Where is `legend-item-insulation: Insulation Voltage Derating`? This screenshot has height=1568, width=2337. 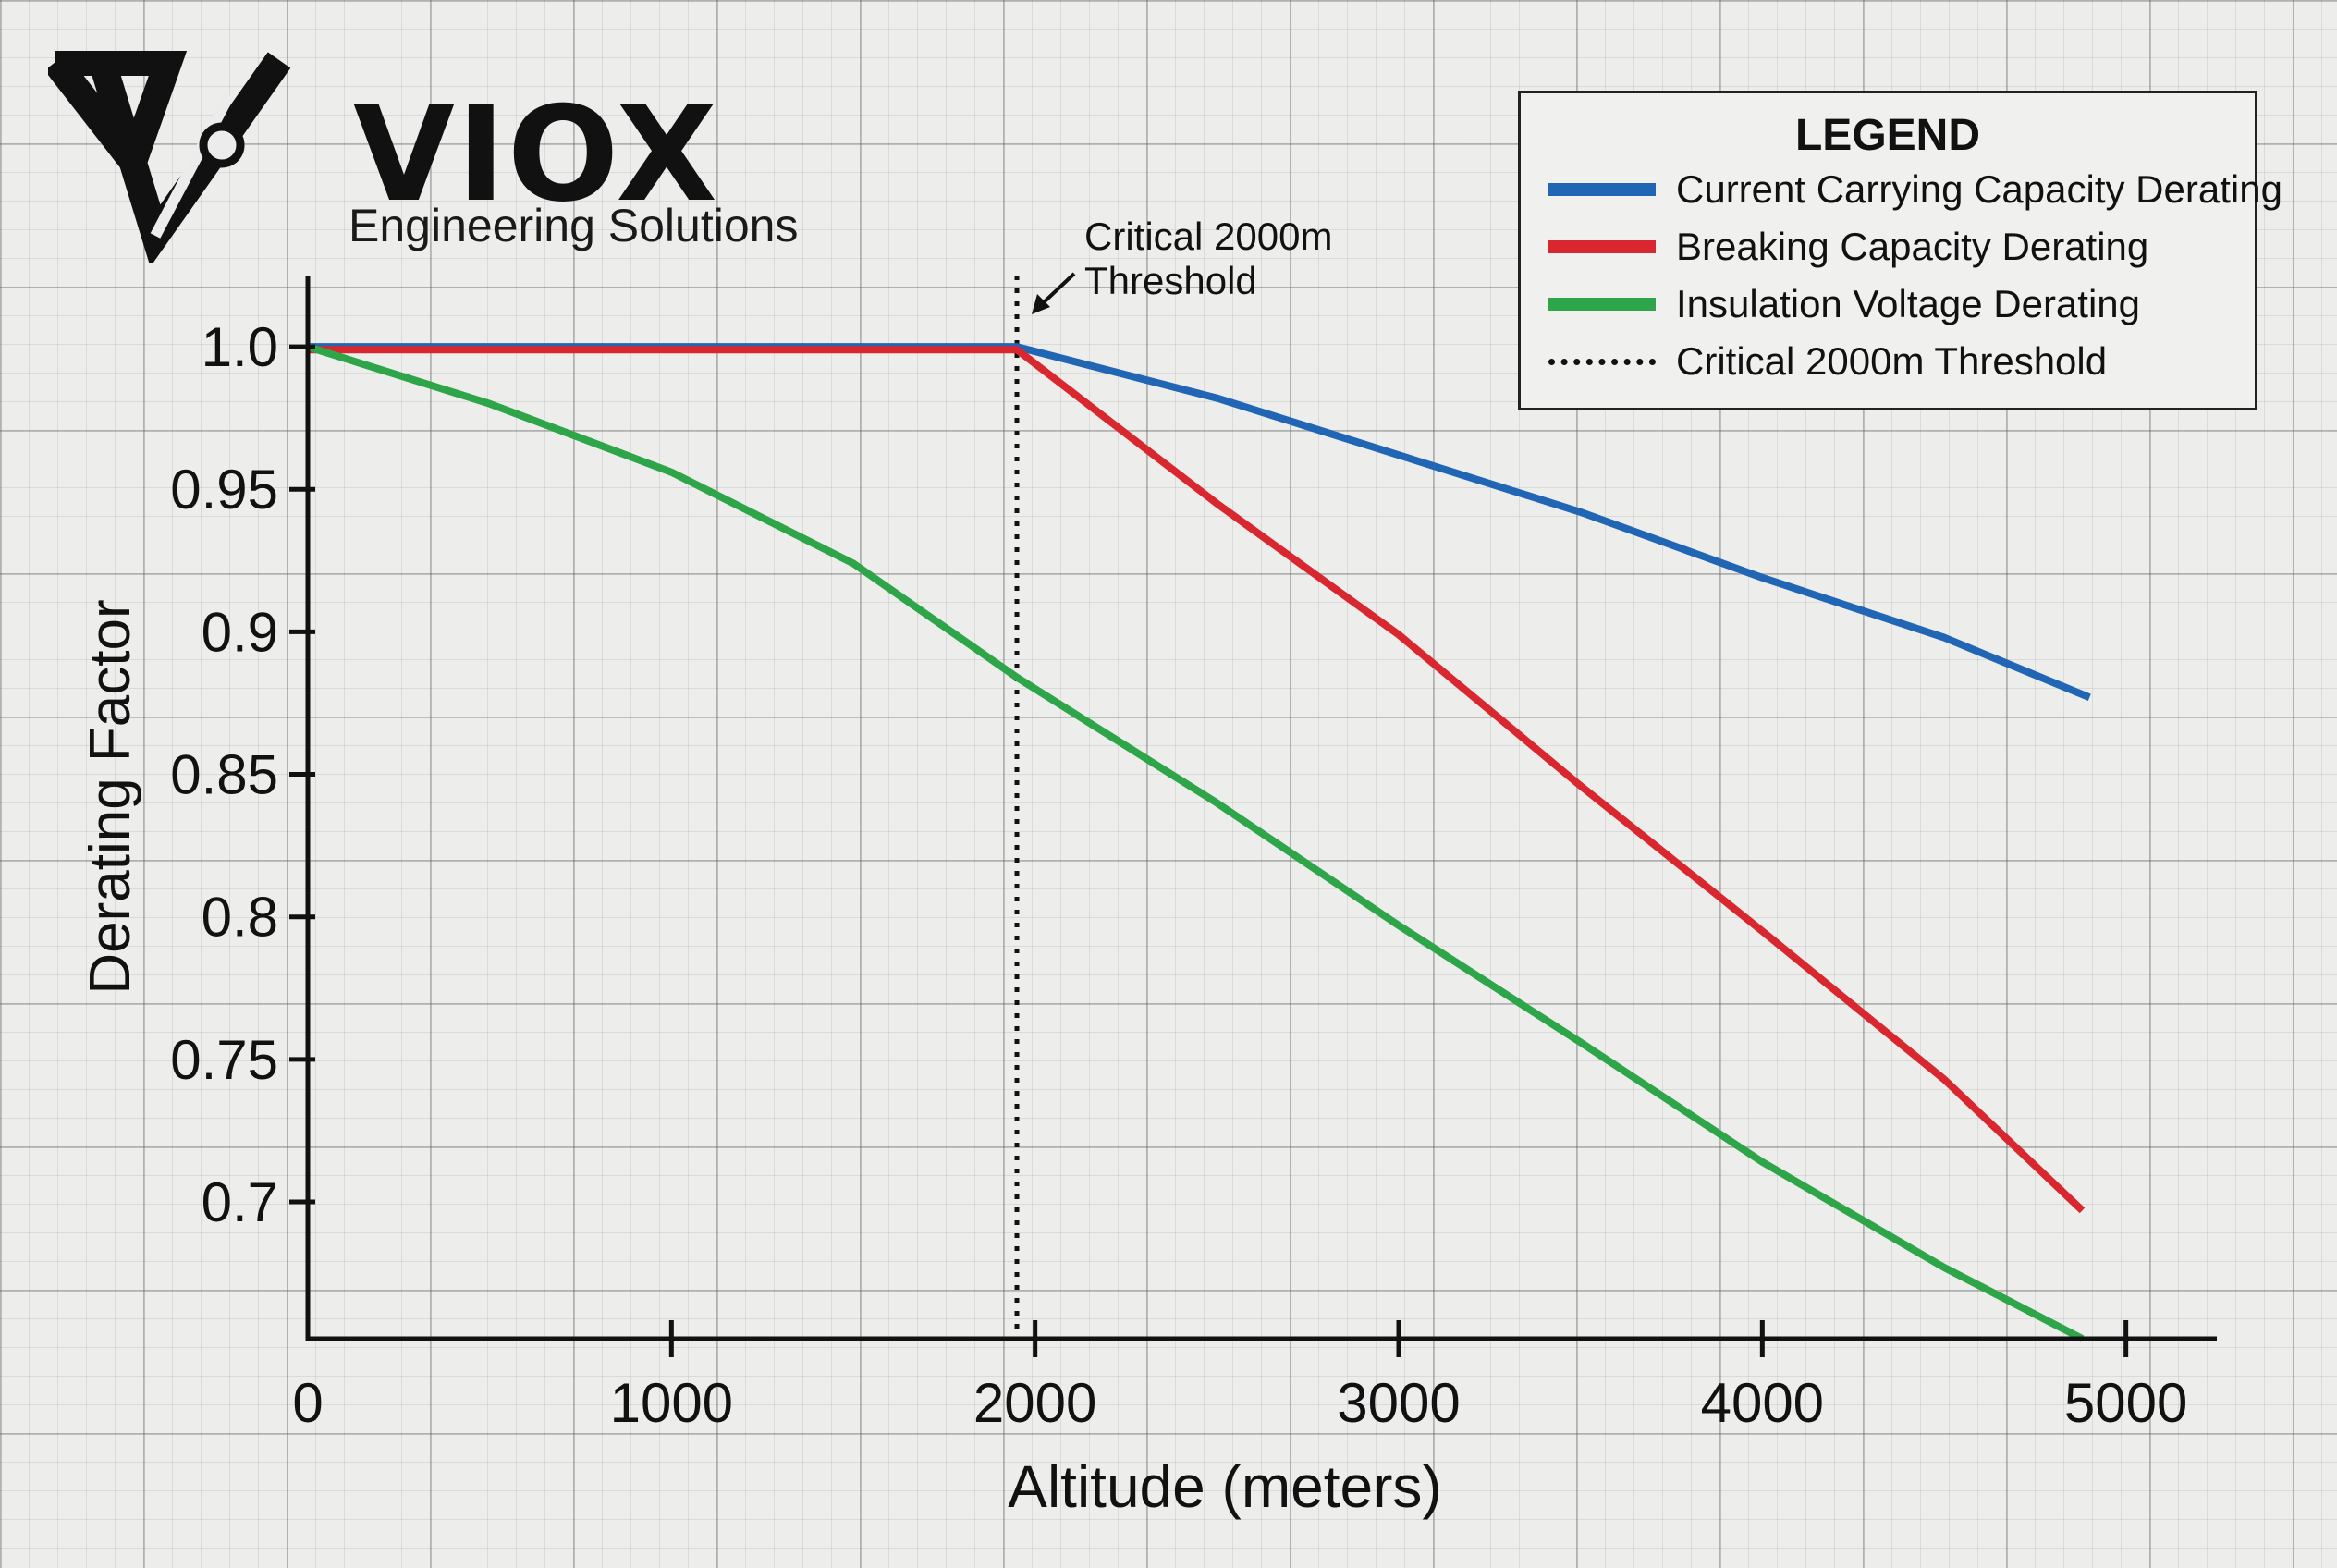
legend-item-insulation: Insulation Voltage Derating is located at coordinates (1844, 304).